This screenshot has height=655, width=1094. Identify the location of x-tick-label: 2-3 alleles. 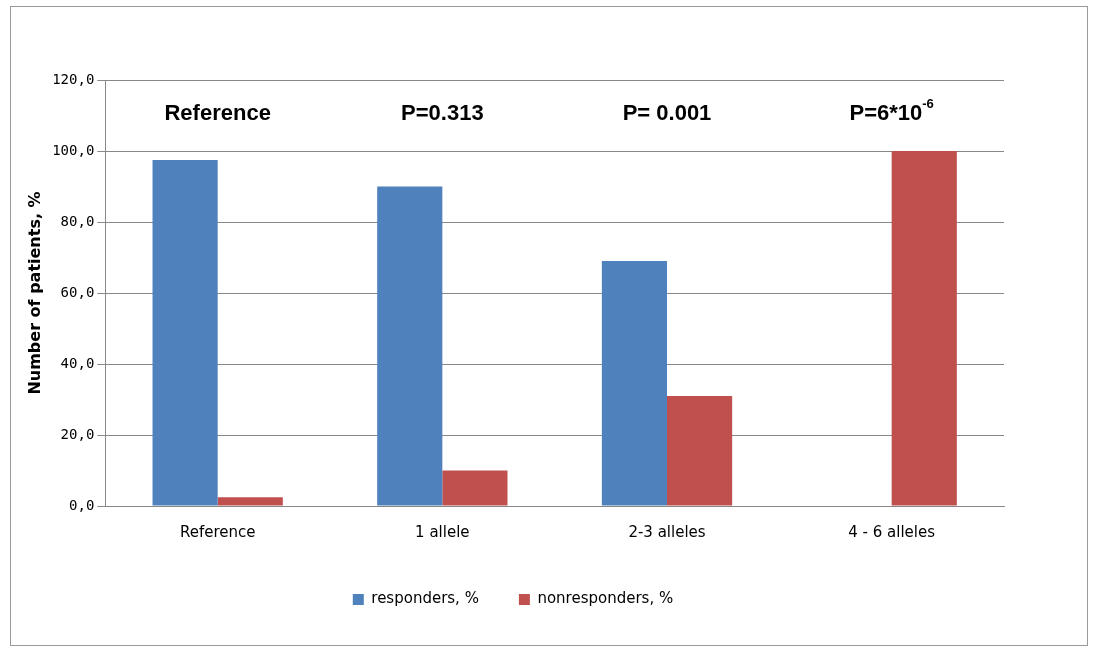
(667, 531).